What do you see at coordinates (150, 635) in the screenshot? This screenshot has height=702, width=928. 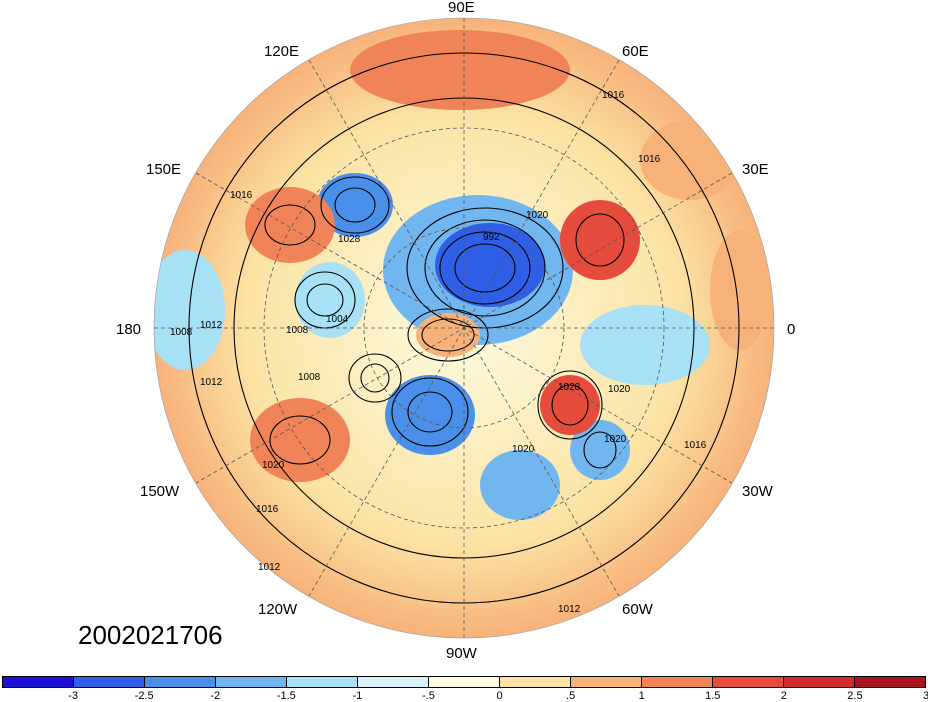 I see `timestamp-label: 2002021706` at bounding box center [150, 635].